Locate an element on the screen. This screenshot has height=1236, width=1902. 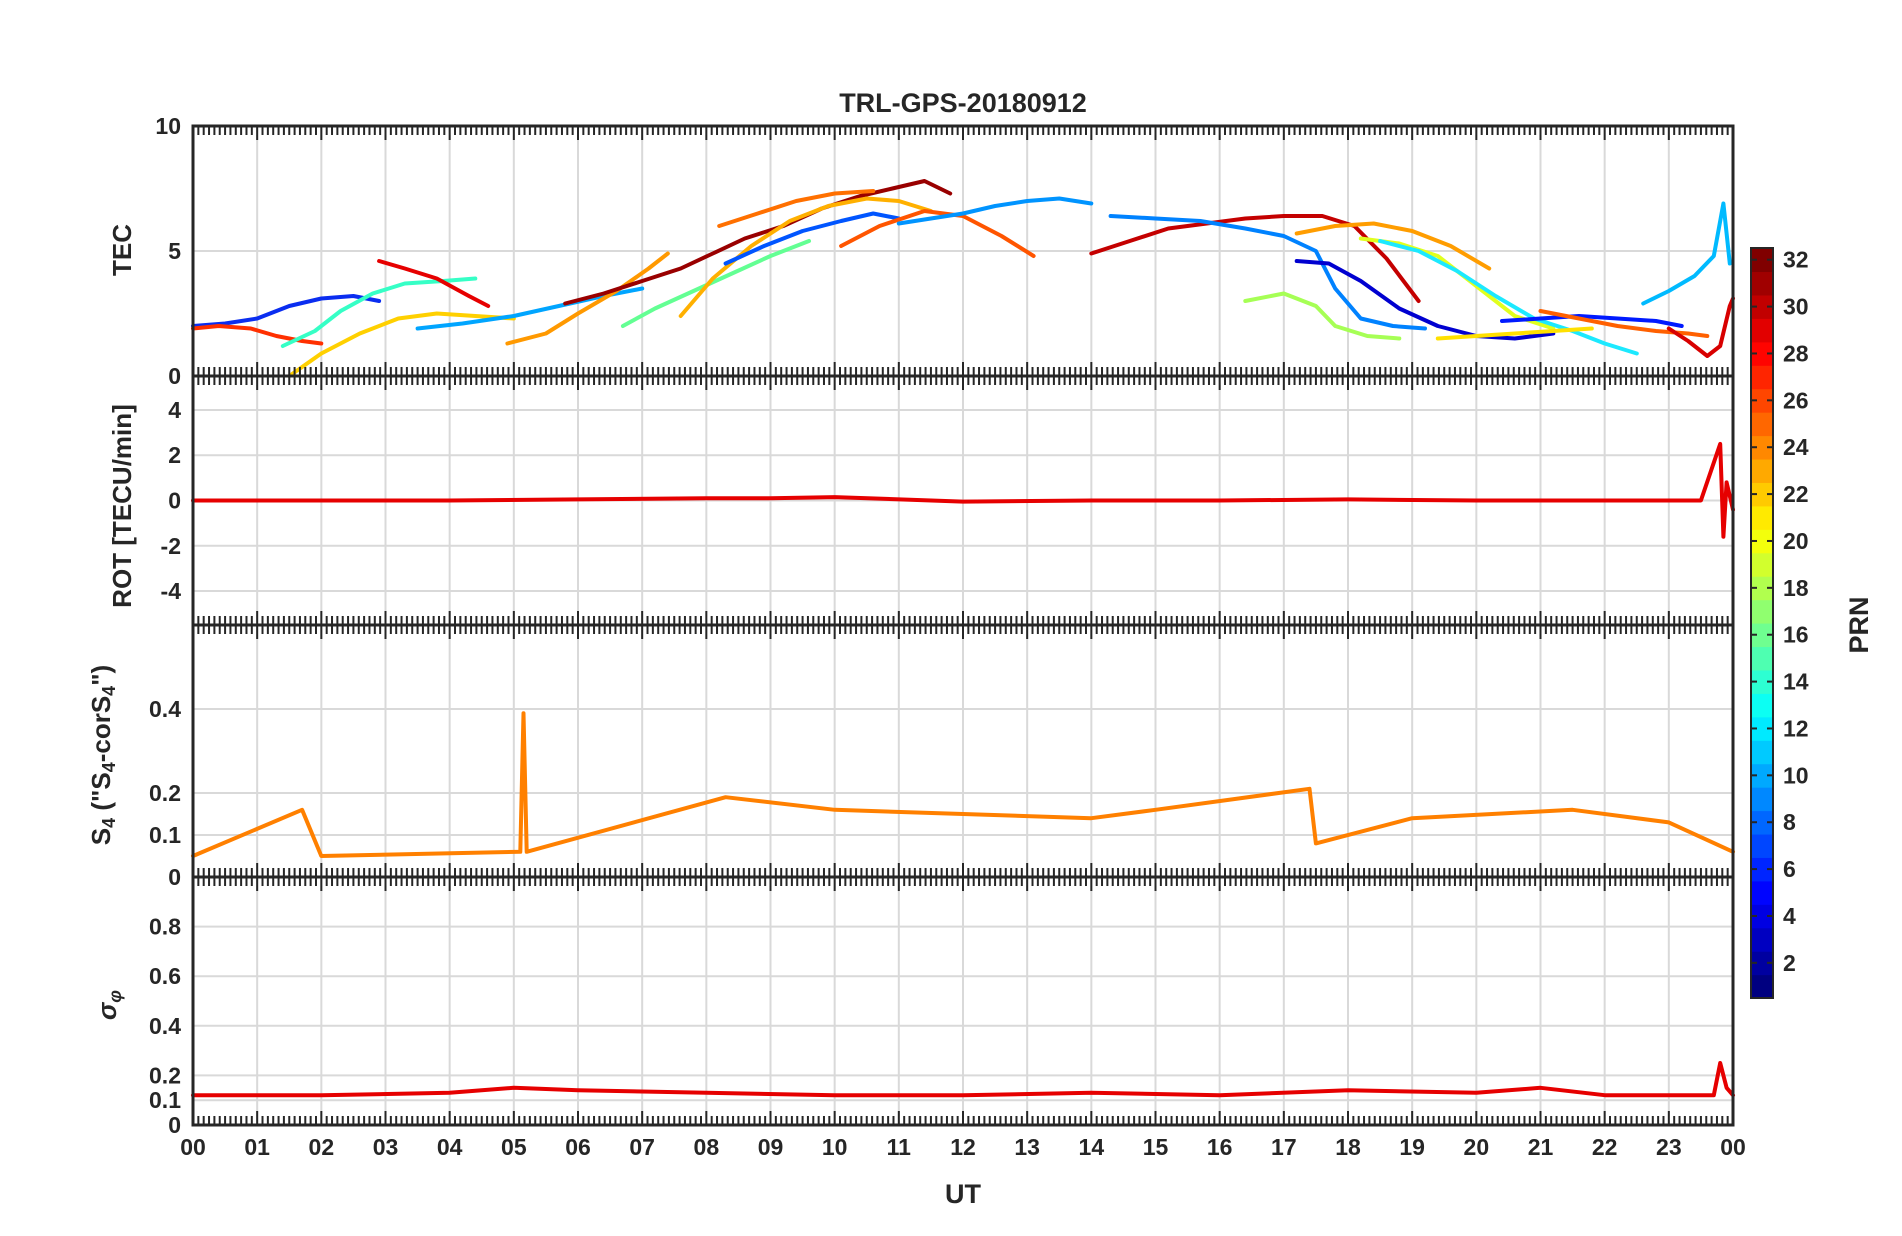
x-tick-label: 03 is located at coordinates (386, 1147).